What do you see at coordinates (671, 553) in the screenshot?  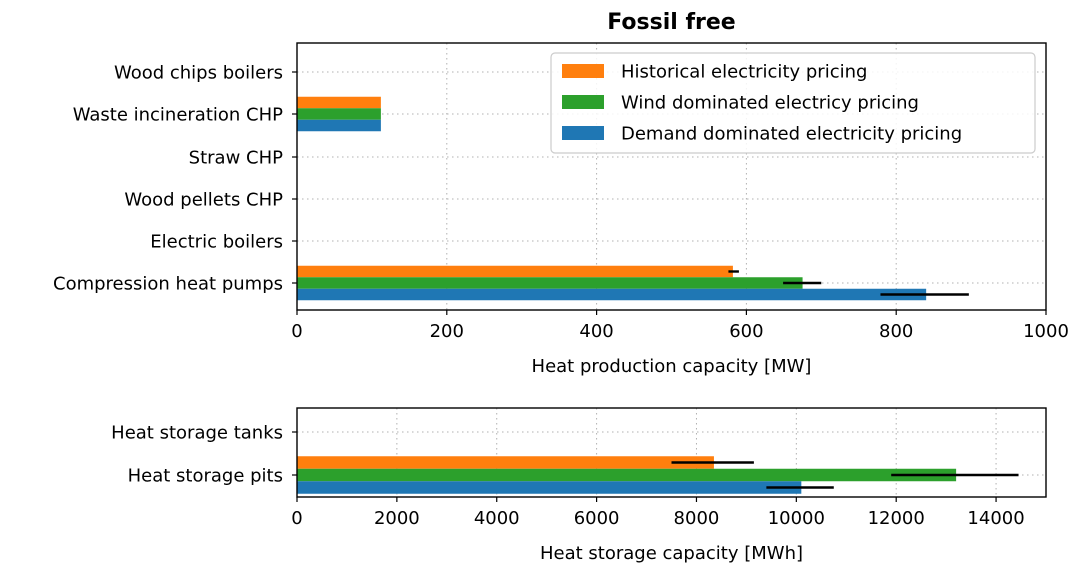 I see `storage-xaxis-label: Heat storage capacity [MWh]` at bounding box center [671, 553].